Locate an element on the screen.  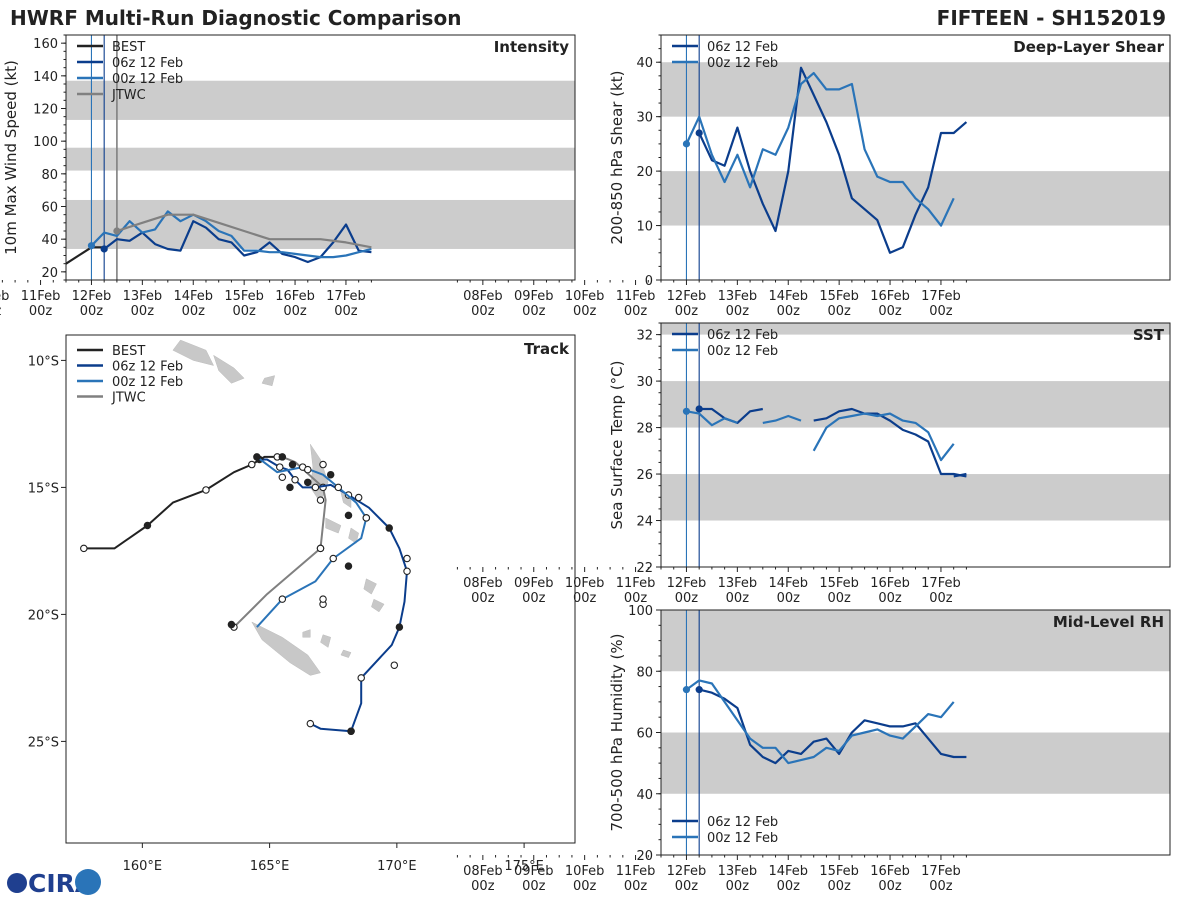
track-panel-title: Track is located at coordinates (547, 349).